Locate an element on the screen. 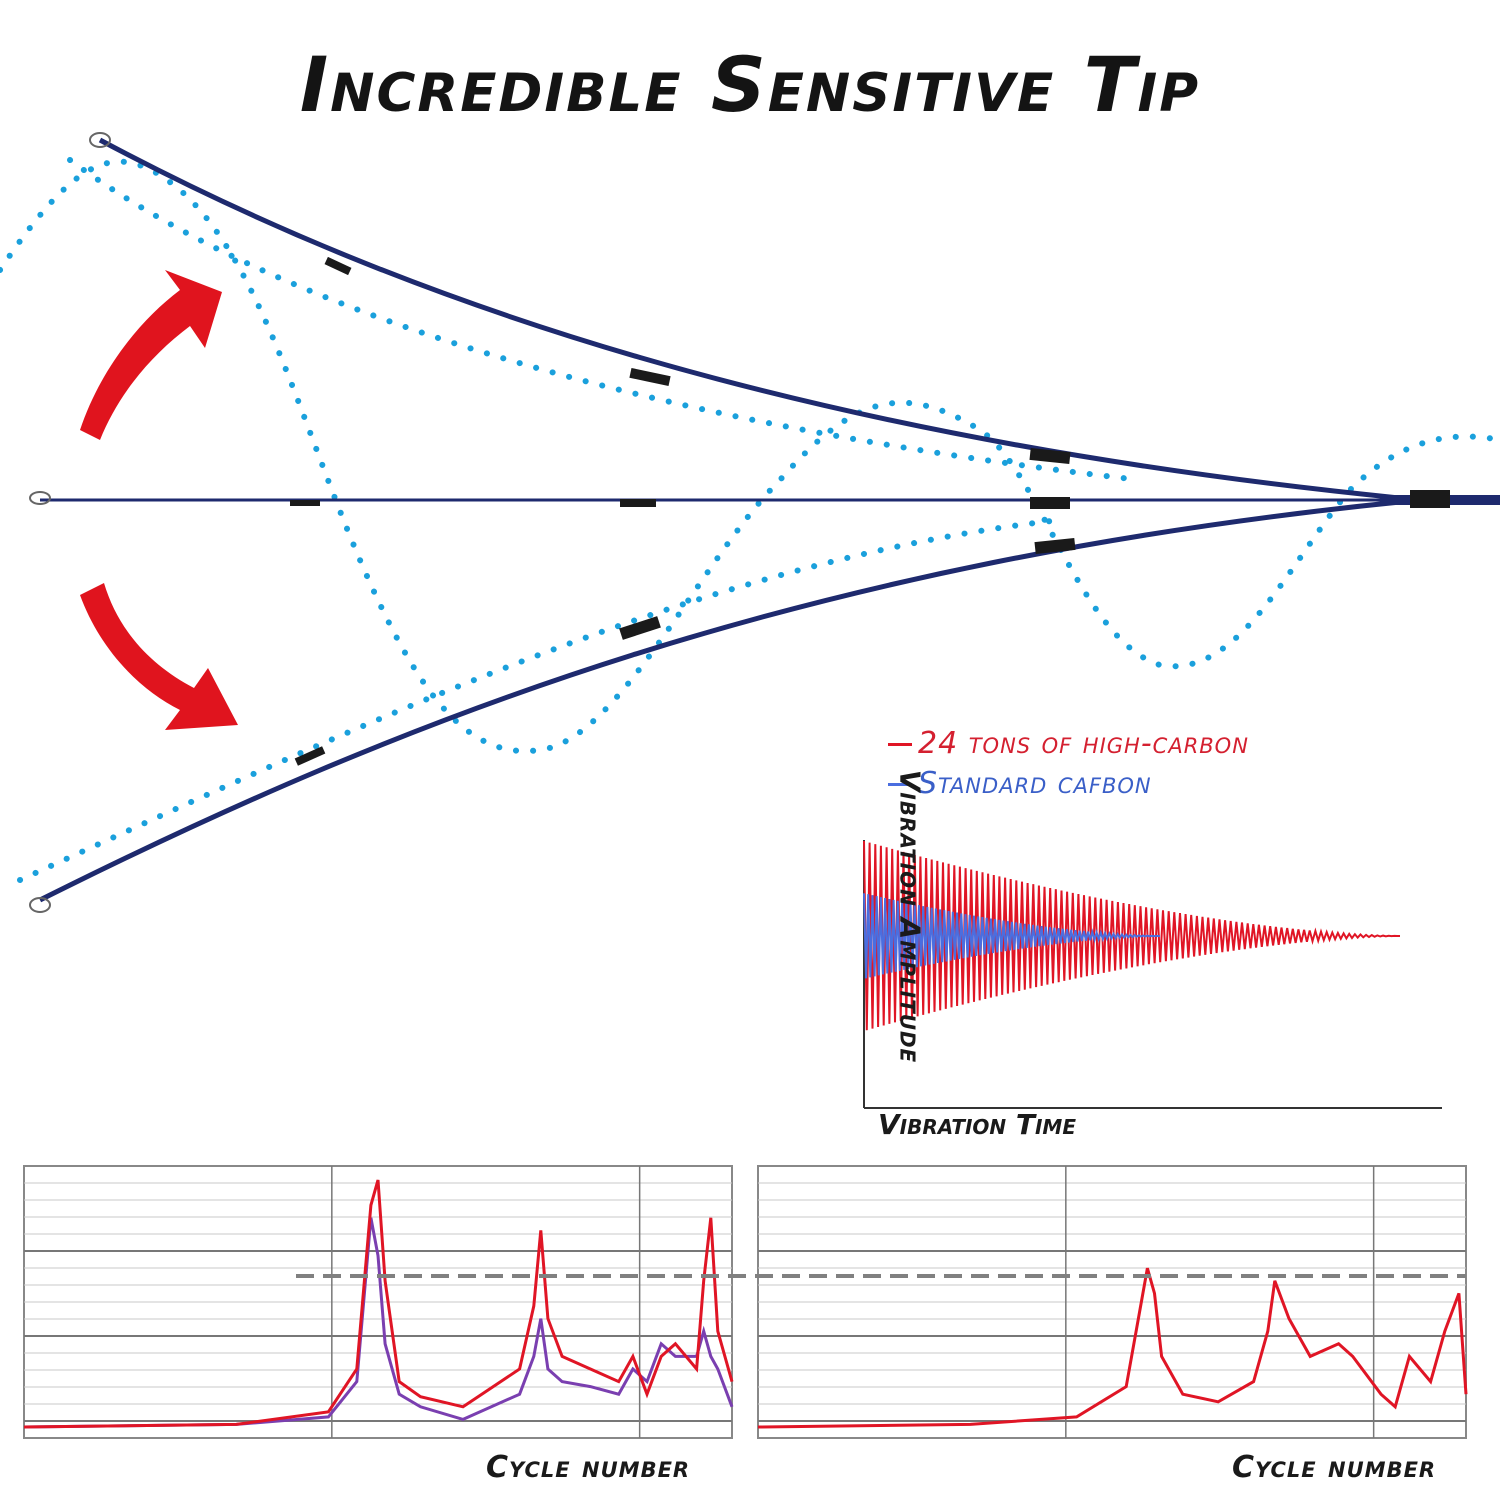 This screenshot has width=1500, height=1500. cycle-left-series-purple is located at coordinates (378, 1323).